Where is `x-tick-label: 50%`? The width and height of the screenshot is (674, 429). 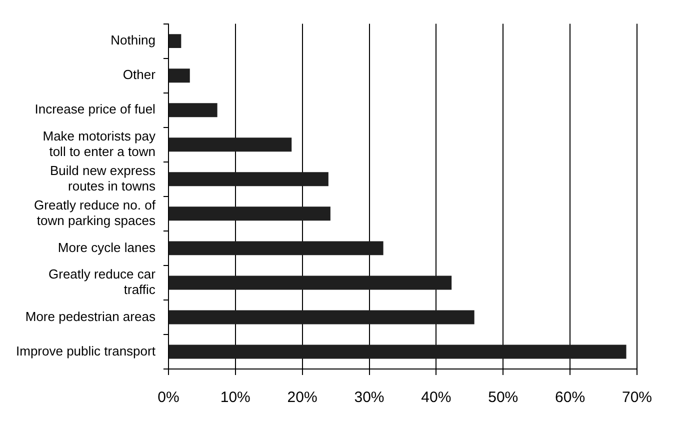 x-tick-label: 50% is located at coordinates (503, 397).